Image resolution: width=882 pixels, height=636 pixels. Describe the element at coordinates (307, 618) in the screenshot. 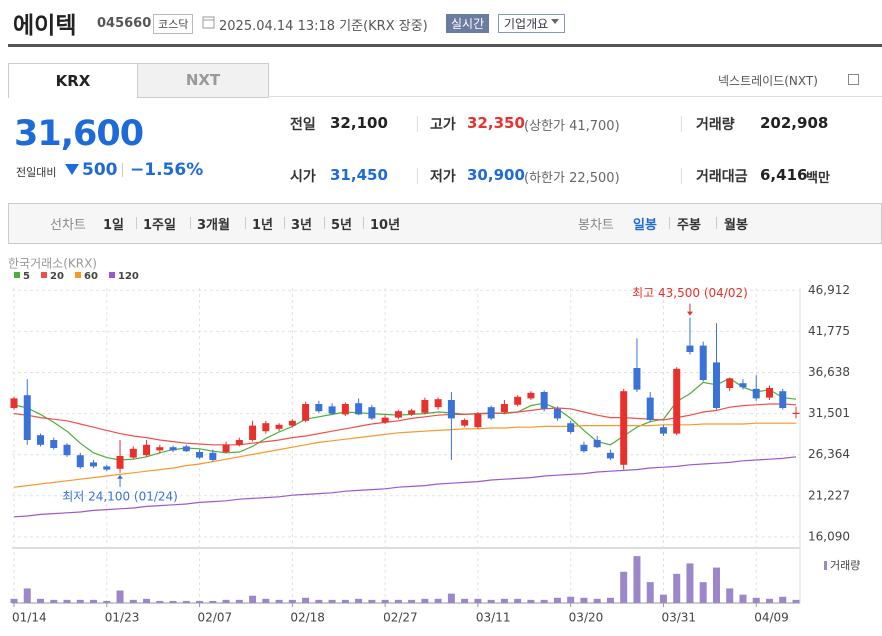

I see `x-tick-label: 02/18` at that location.